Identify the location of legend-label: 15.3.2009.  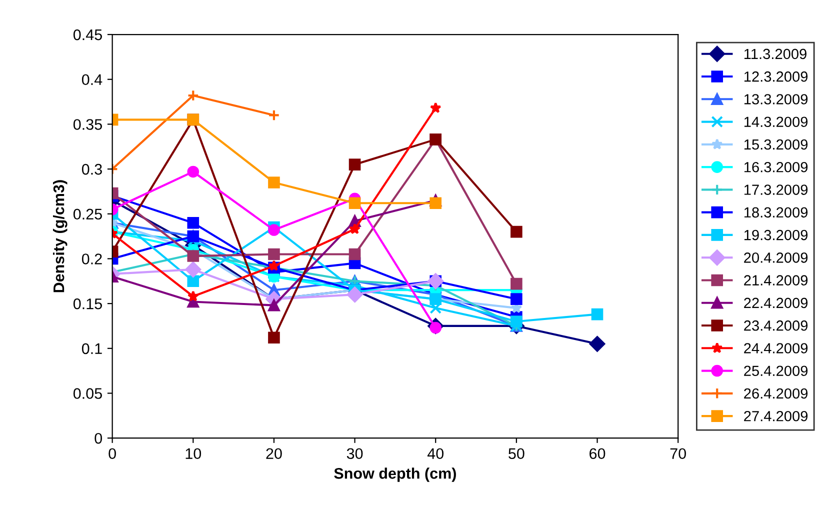
(776, 144).